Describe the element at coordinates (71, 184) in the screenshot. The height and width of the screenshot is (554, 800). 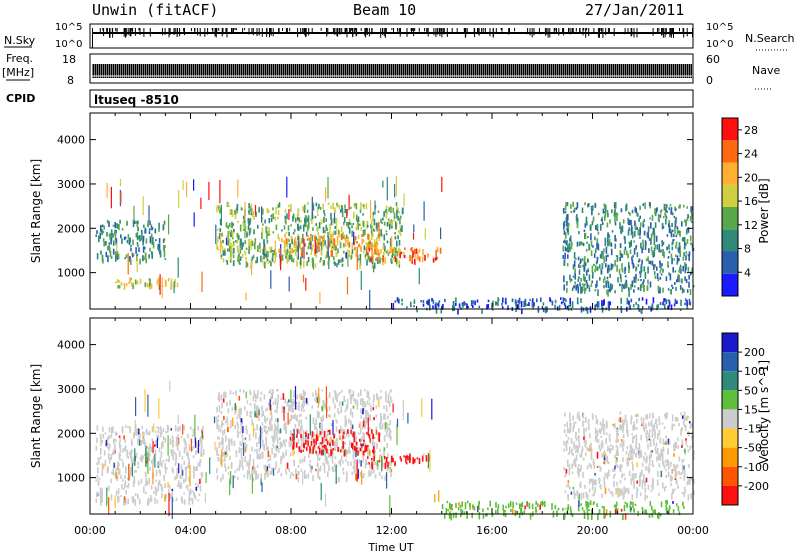
I see `y-tick-label: 3000` at that location.